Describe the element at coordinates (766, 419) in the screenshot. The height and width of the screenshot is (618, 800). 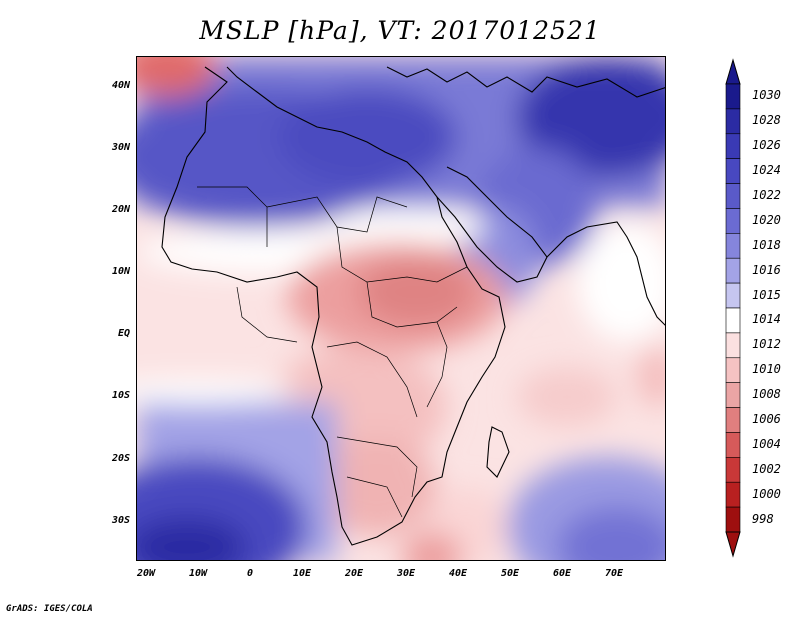
I see `colorbar-level-label: 1006` at that location.